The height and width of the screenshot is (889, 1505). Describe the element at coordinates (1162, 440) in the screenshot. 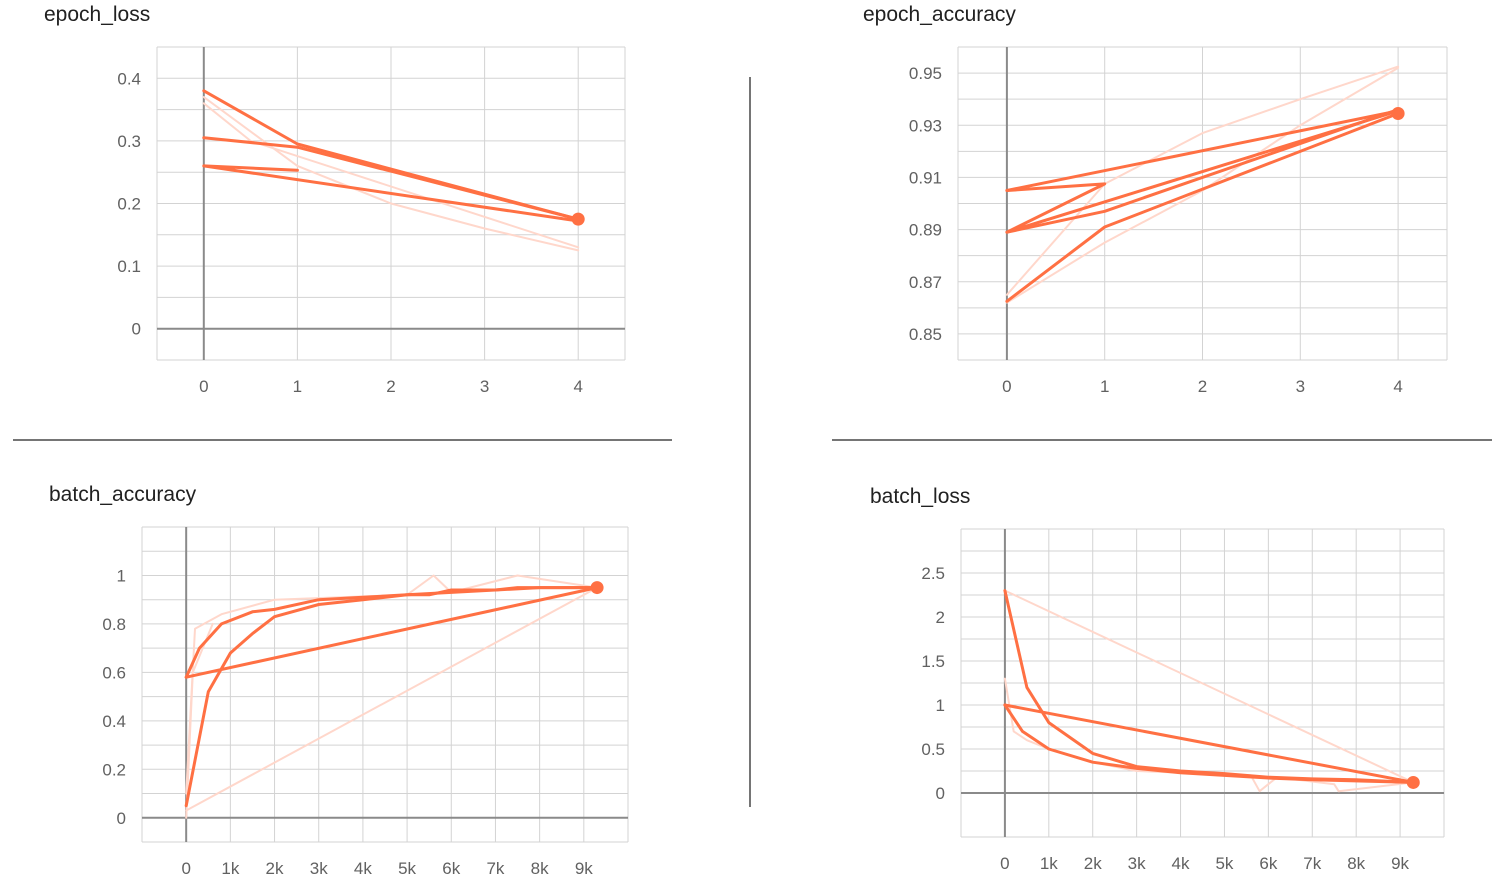

I see `divider-horizontal-right` at that location.